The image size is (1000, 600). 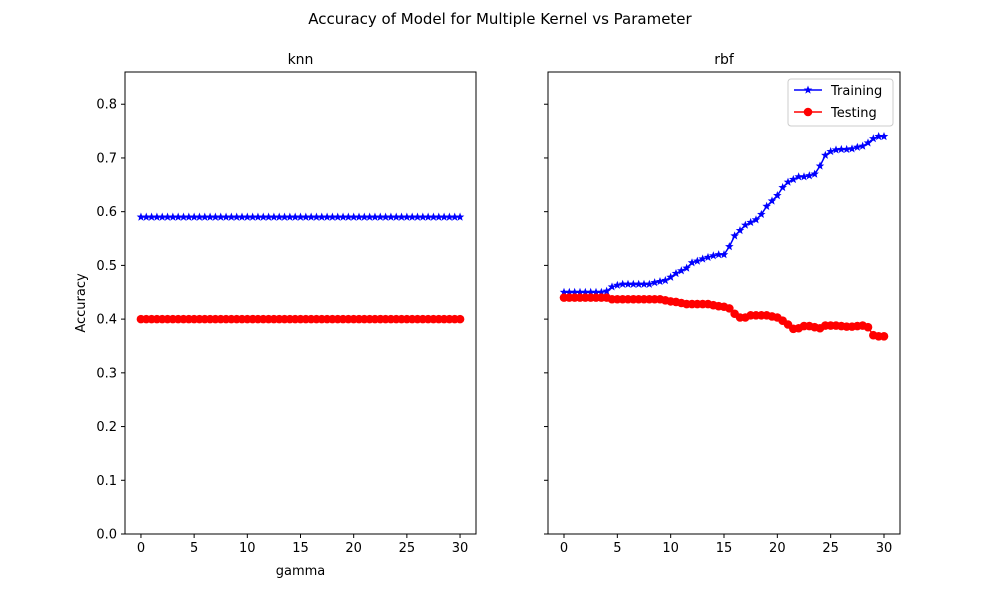 What do you see at coordinates (81, 303) in the screenshot?
I see `y-axis-label: Accuracy` at bounding box center [81, 303].